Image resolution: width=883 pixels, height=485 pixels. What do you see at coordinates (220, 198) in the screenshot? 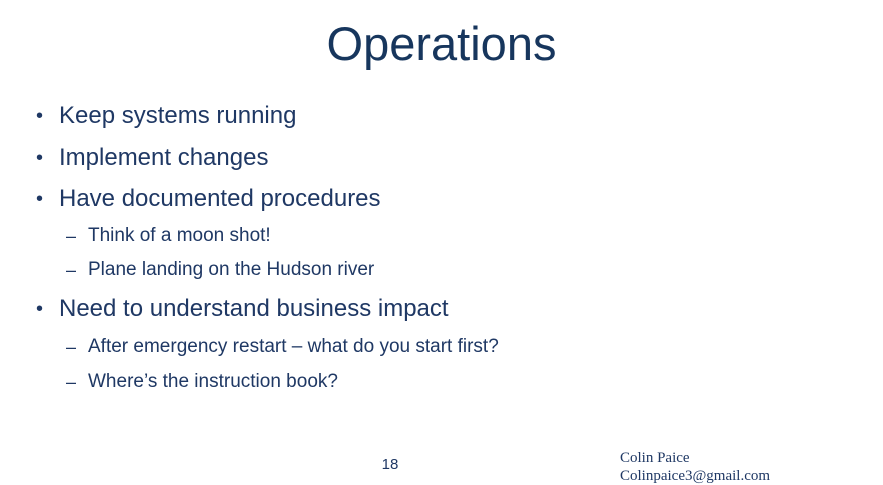
I see `bullet-text: Have documented procedures` at bounding box center [220, 198].